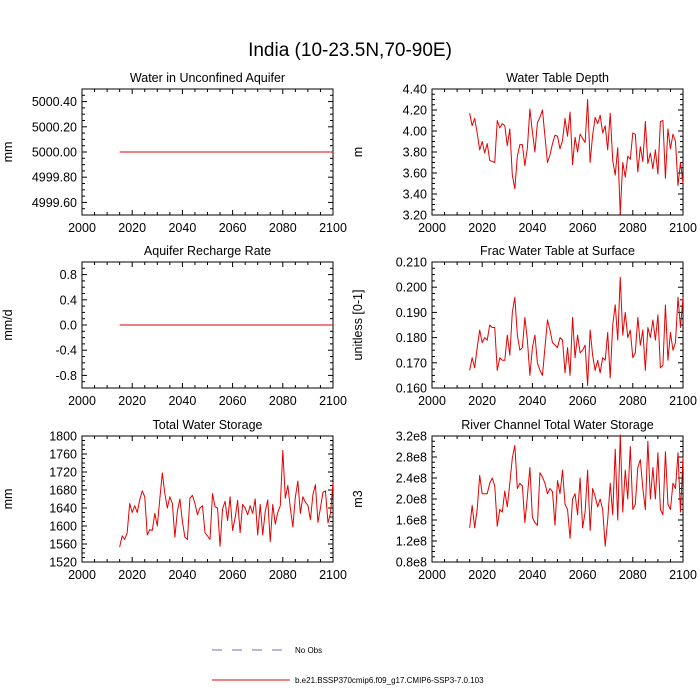  Describe the element at coordinates (557, 251) in the screenshot. I see `chart-frac-water-table-at-surface-title: Frac Water Table at Surface` at that location.